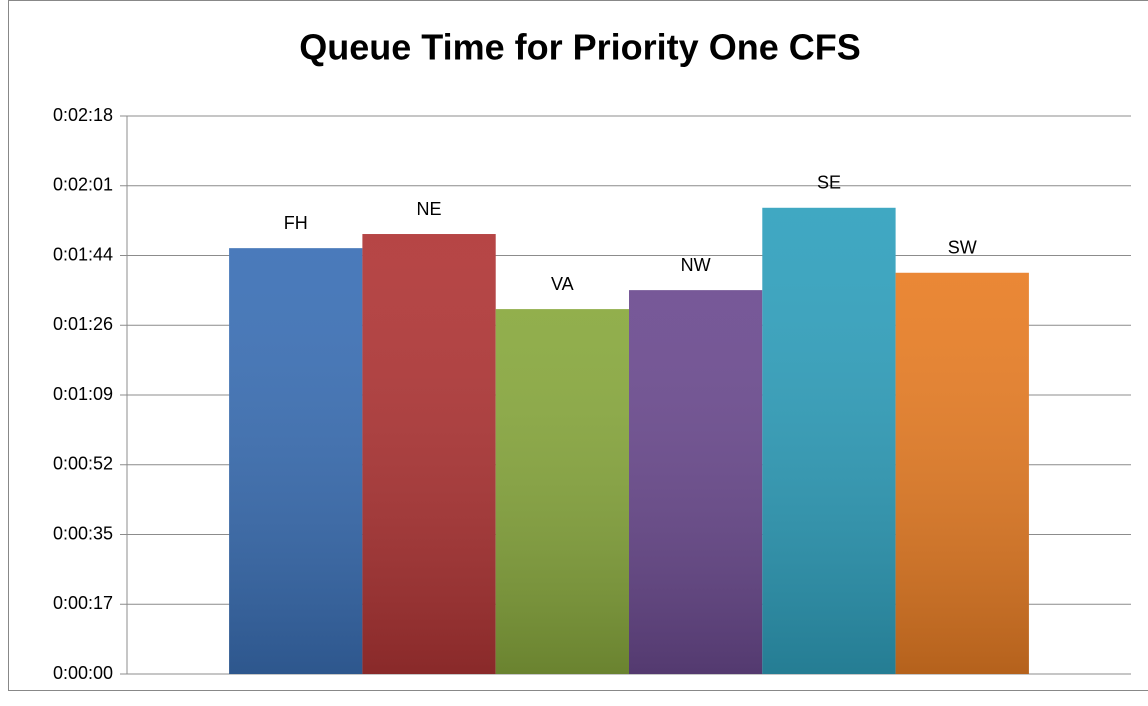 The width and height of the screenshot is (1148, 706). Describe the element at coordinates (562, 284) in the screenshot. I see `bar-label: VA` at that location.